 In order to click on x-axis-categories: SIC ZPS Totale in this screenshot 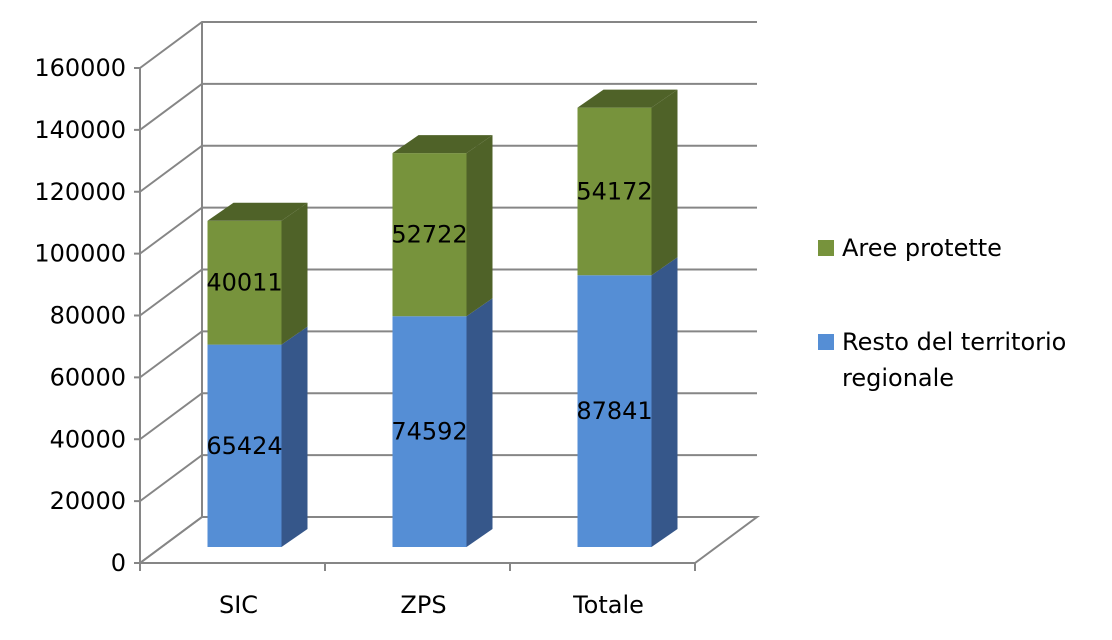, I will do `click(431, 605)`.